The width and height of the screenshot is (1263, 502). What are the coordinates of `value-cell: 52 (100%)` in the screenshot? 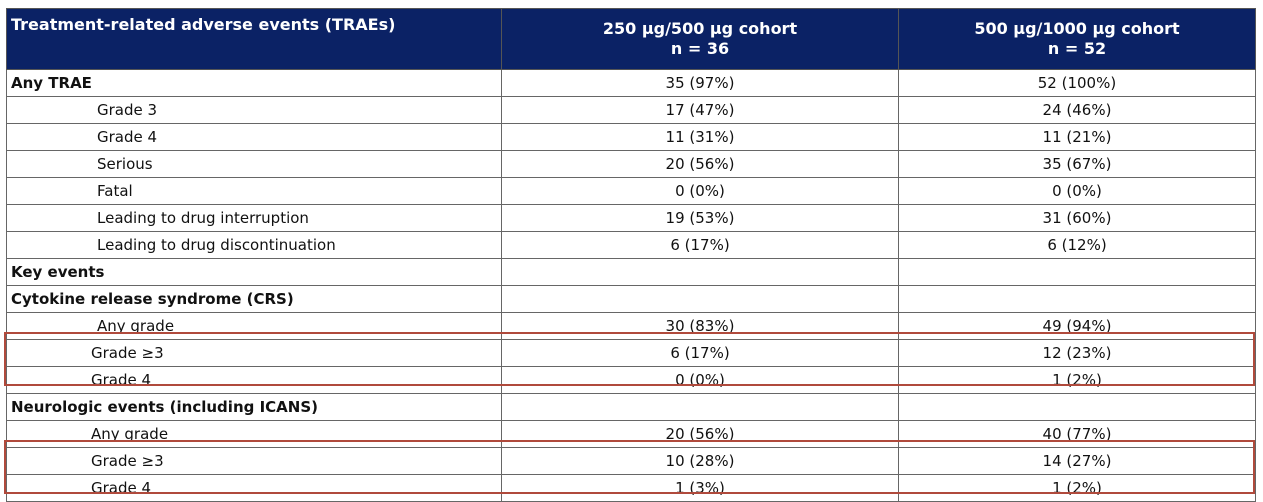 It's located at (1077, 83).